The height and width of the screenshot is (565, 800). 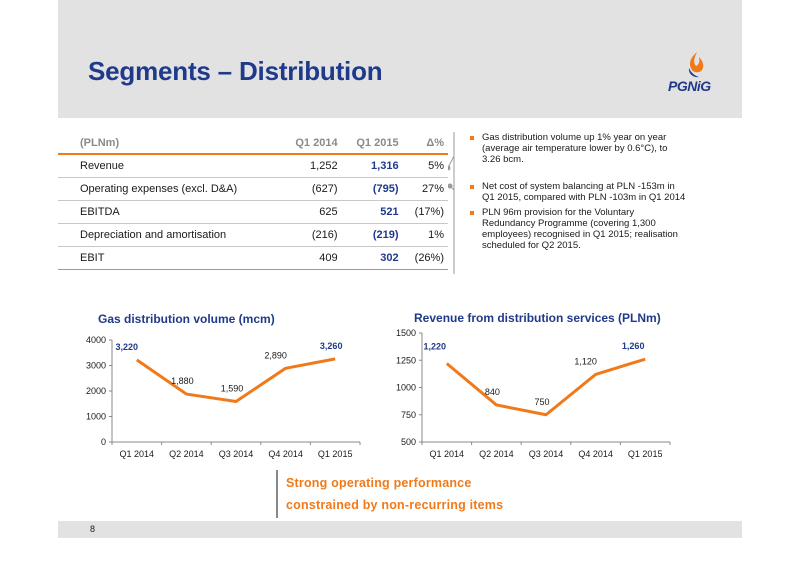 What do you see at coordinates (103, 442) in the screenshot?
I see `y-tick-label: 0` at bounding box center [103, 442].